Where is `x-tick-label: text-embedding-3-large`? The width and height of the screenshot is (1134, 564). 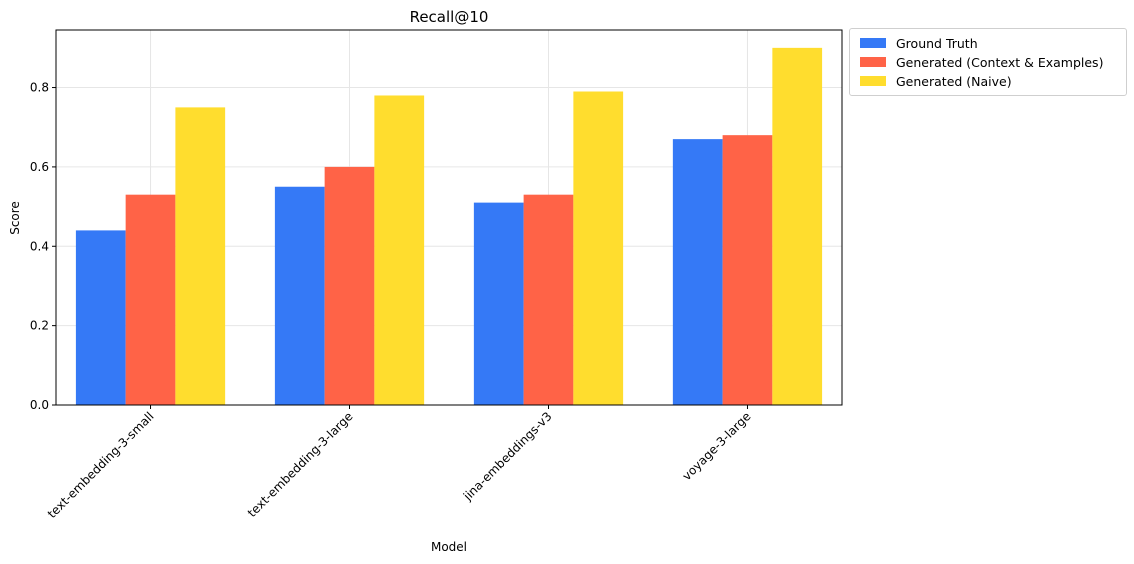 x-tick-label: text-embedding-3-large is located at coordinates (300, 464).